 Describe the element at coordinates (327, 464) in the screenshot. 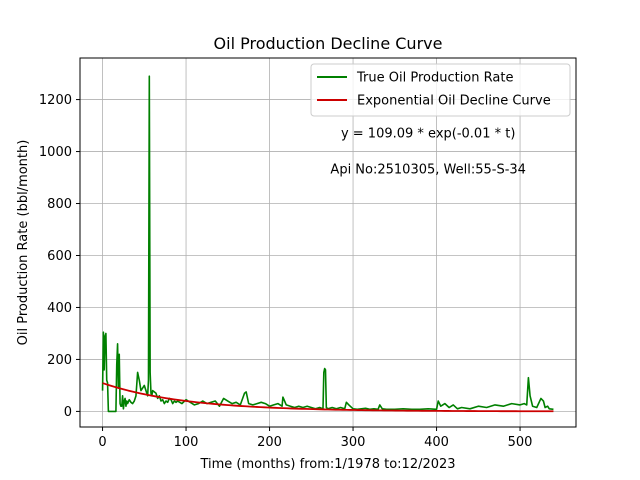

I see `x-axis-label: Time (months) from:1/1978 to:12/2023` at that location.